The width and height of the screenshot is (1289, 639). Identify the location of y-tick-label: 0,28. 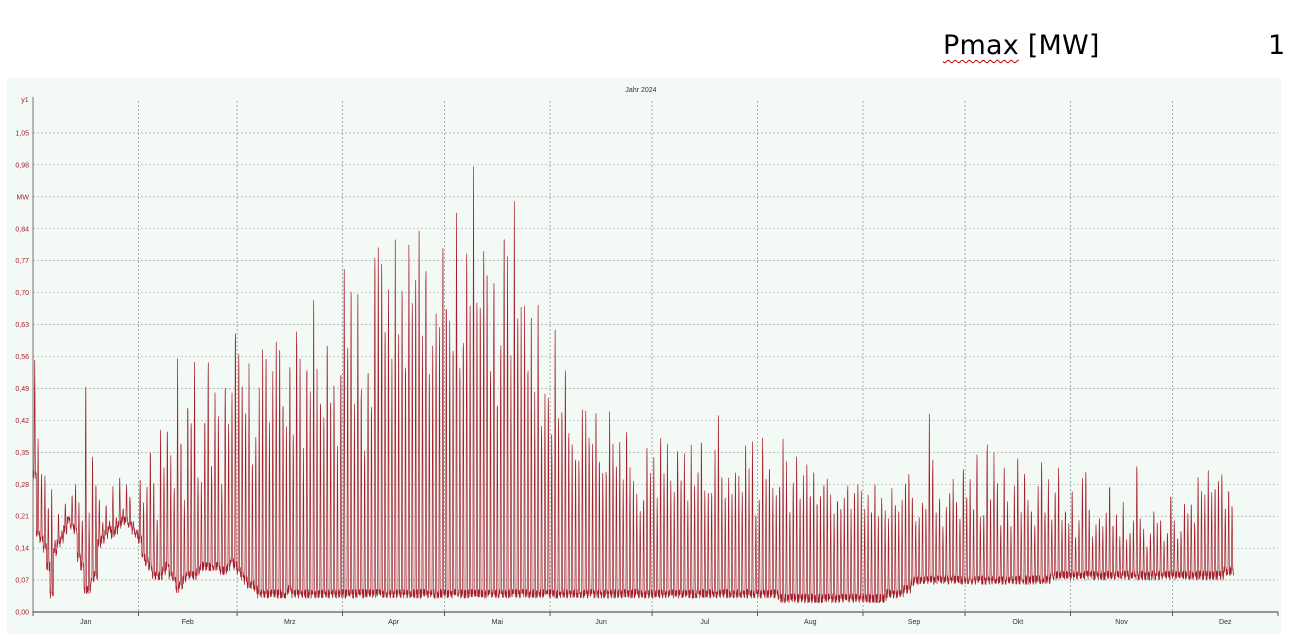
(22, 485).